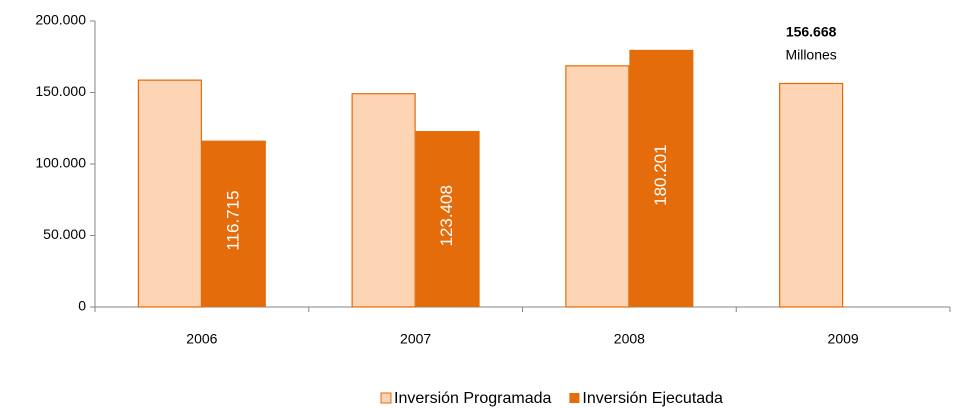 The width and height of the screenshot is (972, 408). What do you see at coordinates (652, 398) in the screenshot?
I see `legend-label: Inversión Ejecutada` at bounding box center [652, 398].